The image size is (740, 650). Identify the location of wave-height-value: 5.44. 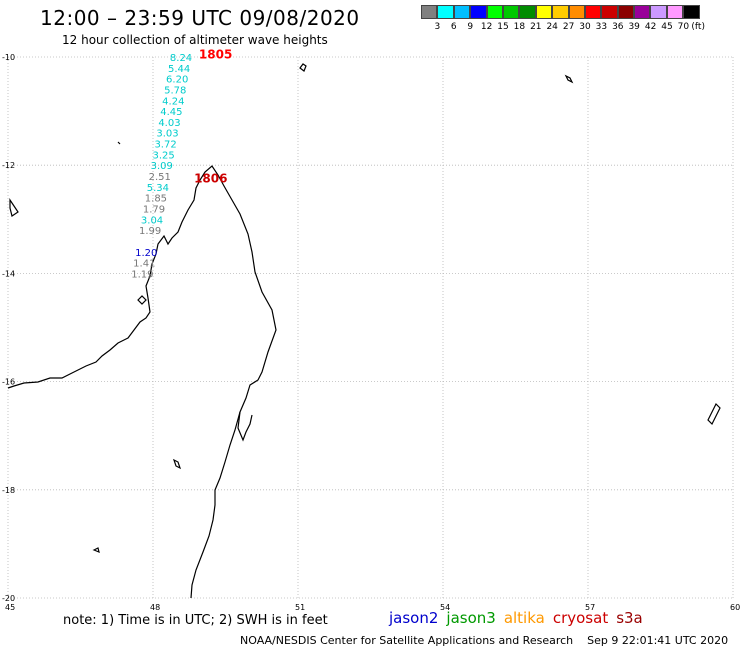
(179, 69).